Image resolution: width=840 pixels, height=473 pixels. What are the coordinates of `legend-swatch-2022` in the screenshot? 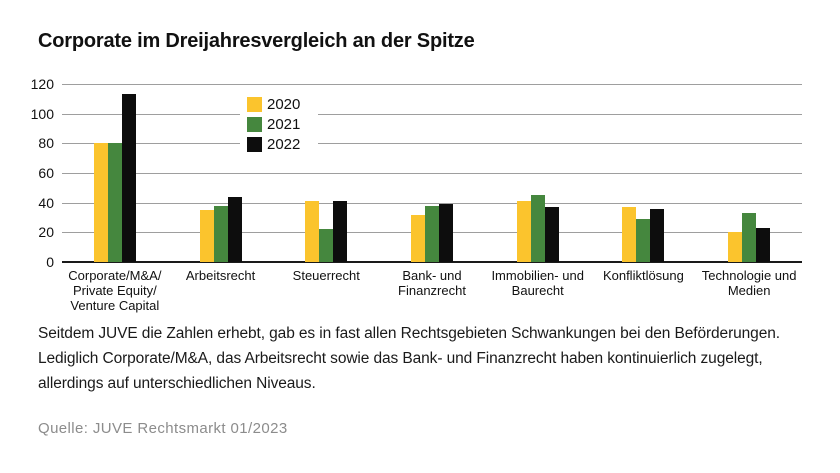 It's located at (254, 144).